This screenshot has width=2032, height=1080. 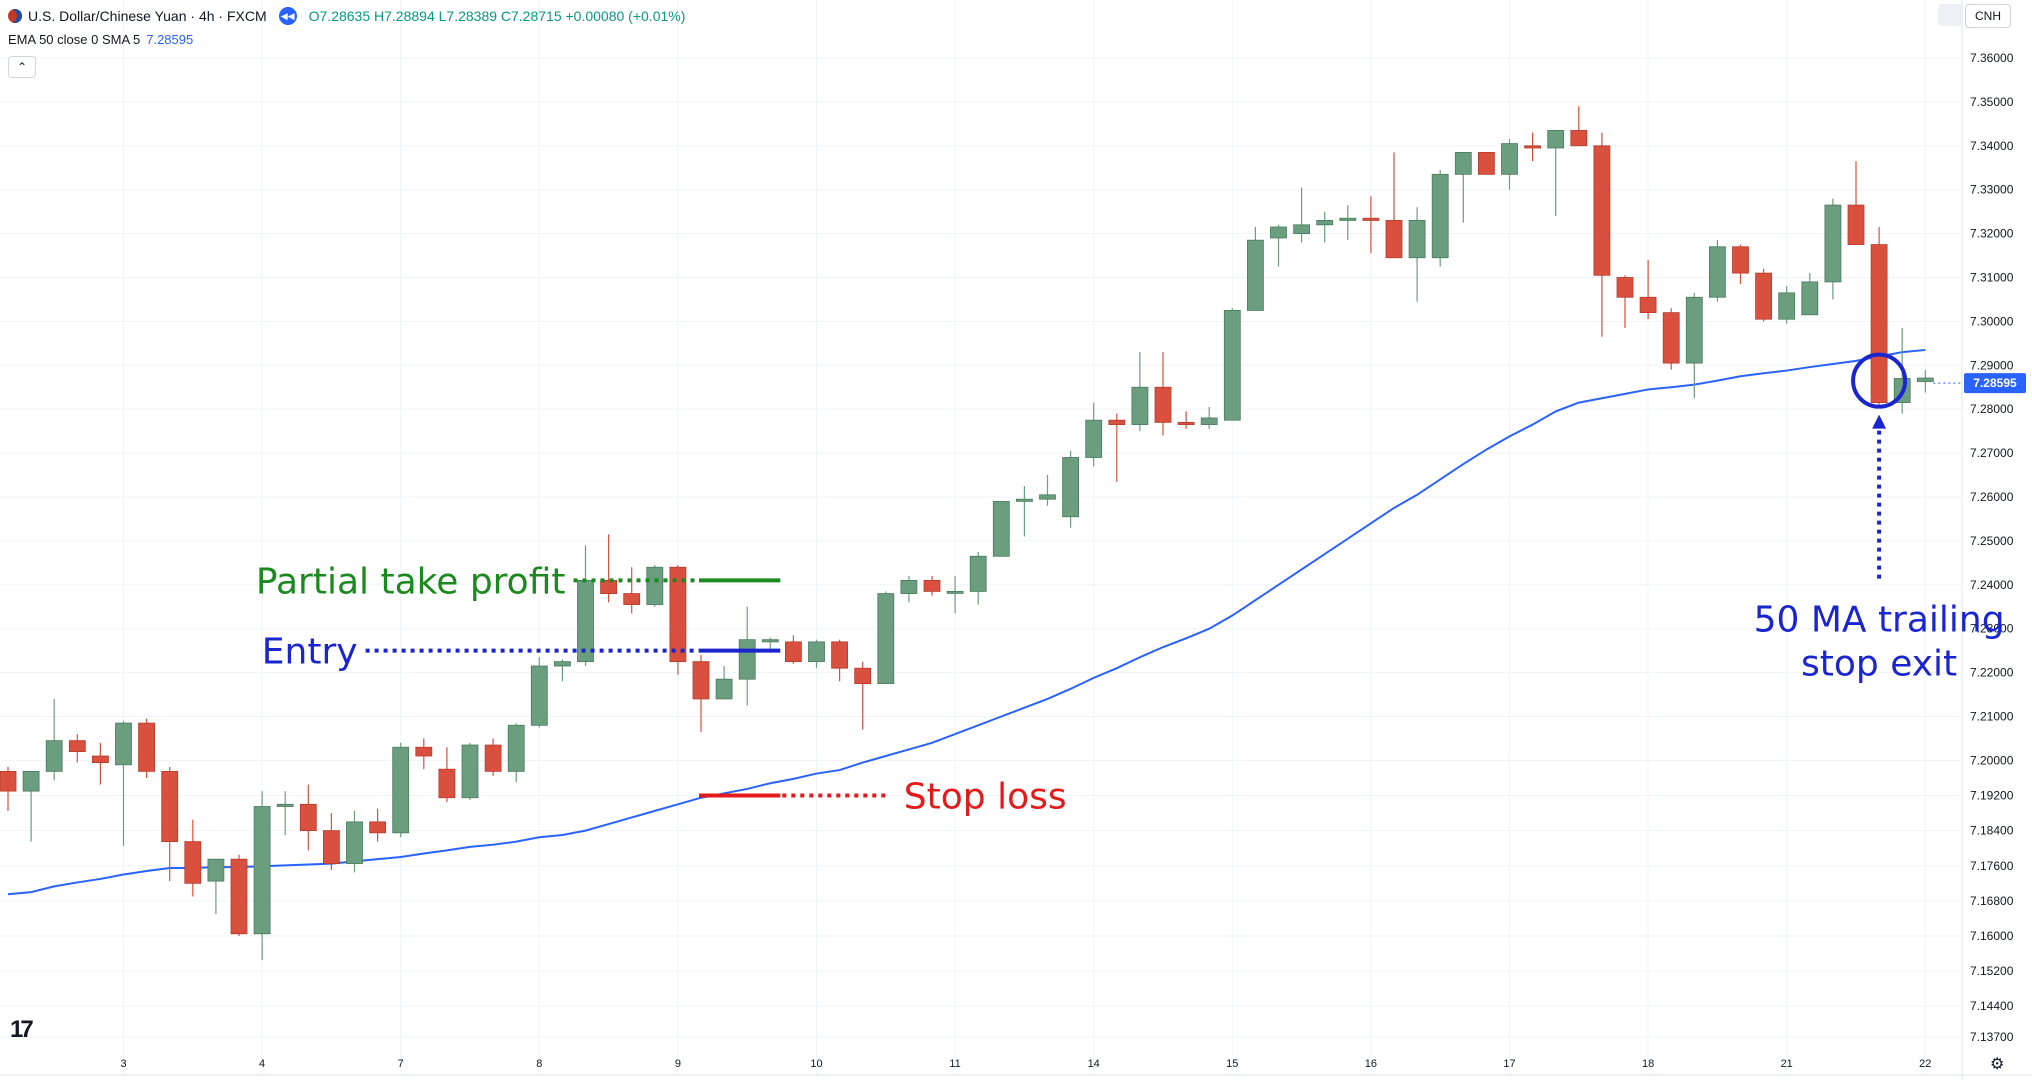 What do you see at coordinates (1992, 936) in the screenshot?
I see `price-tick-label: 7.16000` at bounding box center [1992, 936].